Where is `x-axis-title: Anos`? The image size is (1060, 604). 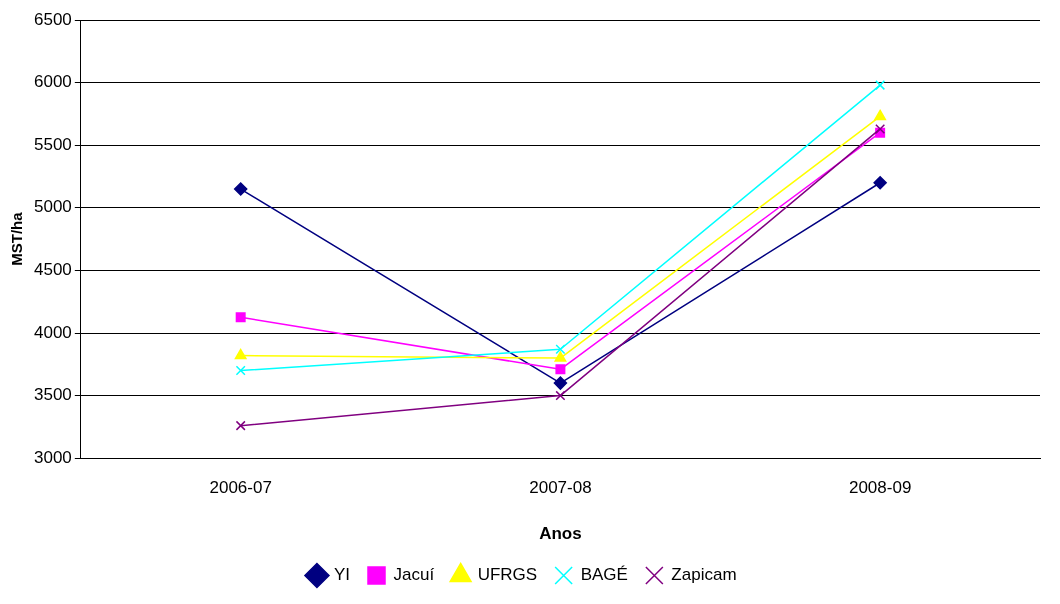 x-axis-title: Anos is located at coordinates (560, 534).